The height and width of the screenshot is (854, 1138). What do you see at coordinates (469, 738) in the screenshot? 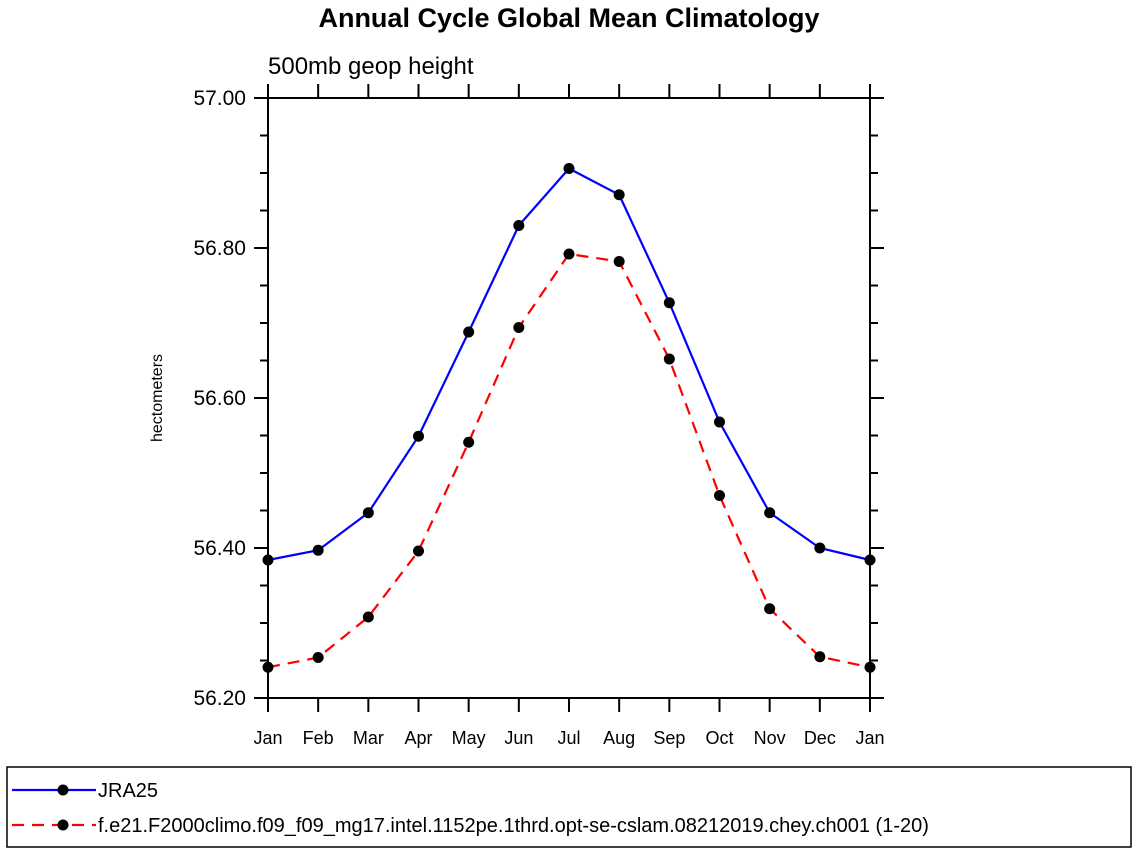
I see `x-tick-label: May` at bounding box center [469, 738].